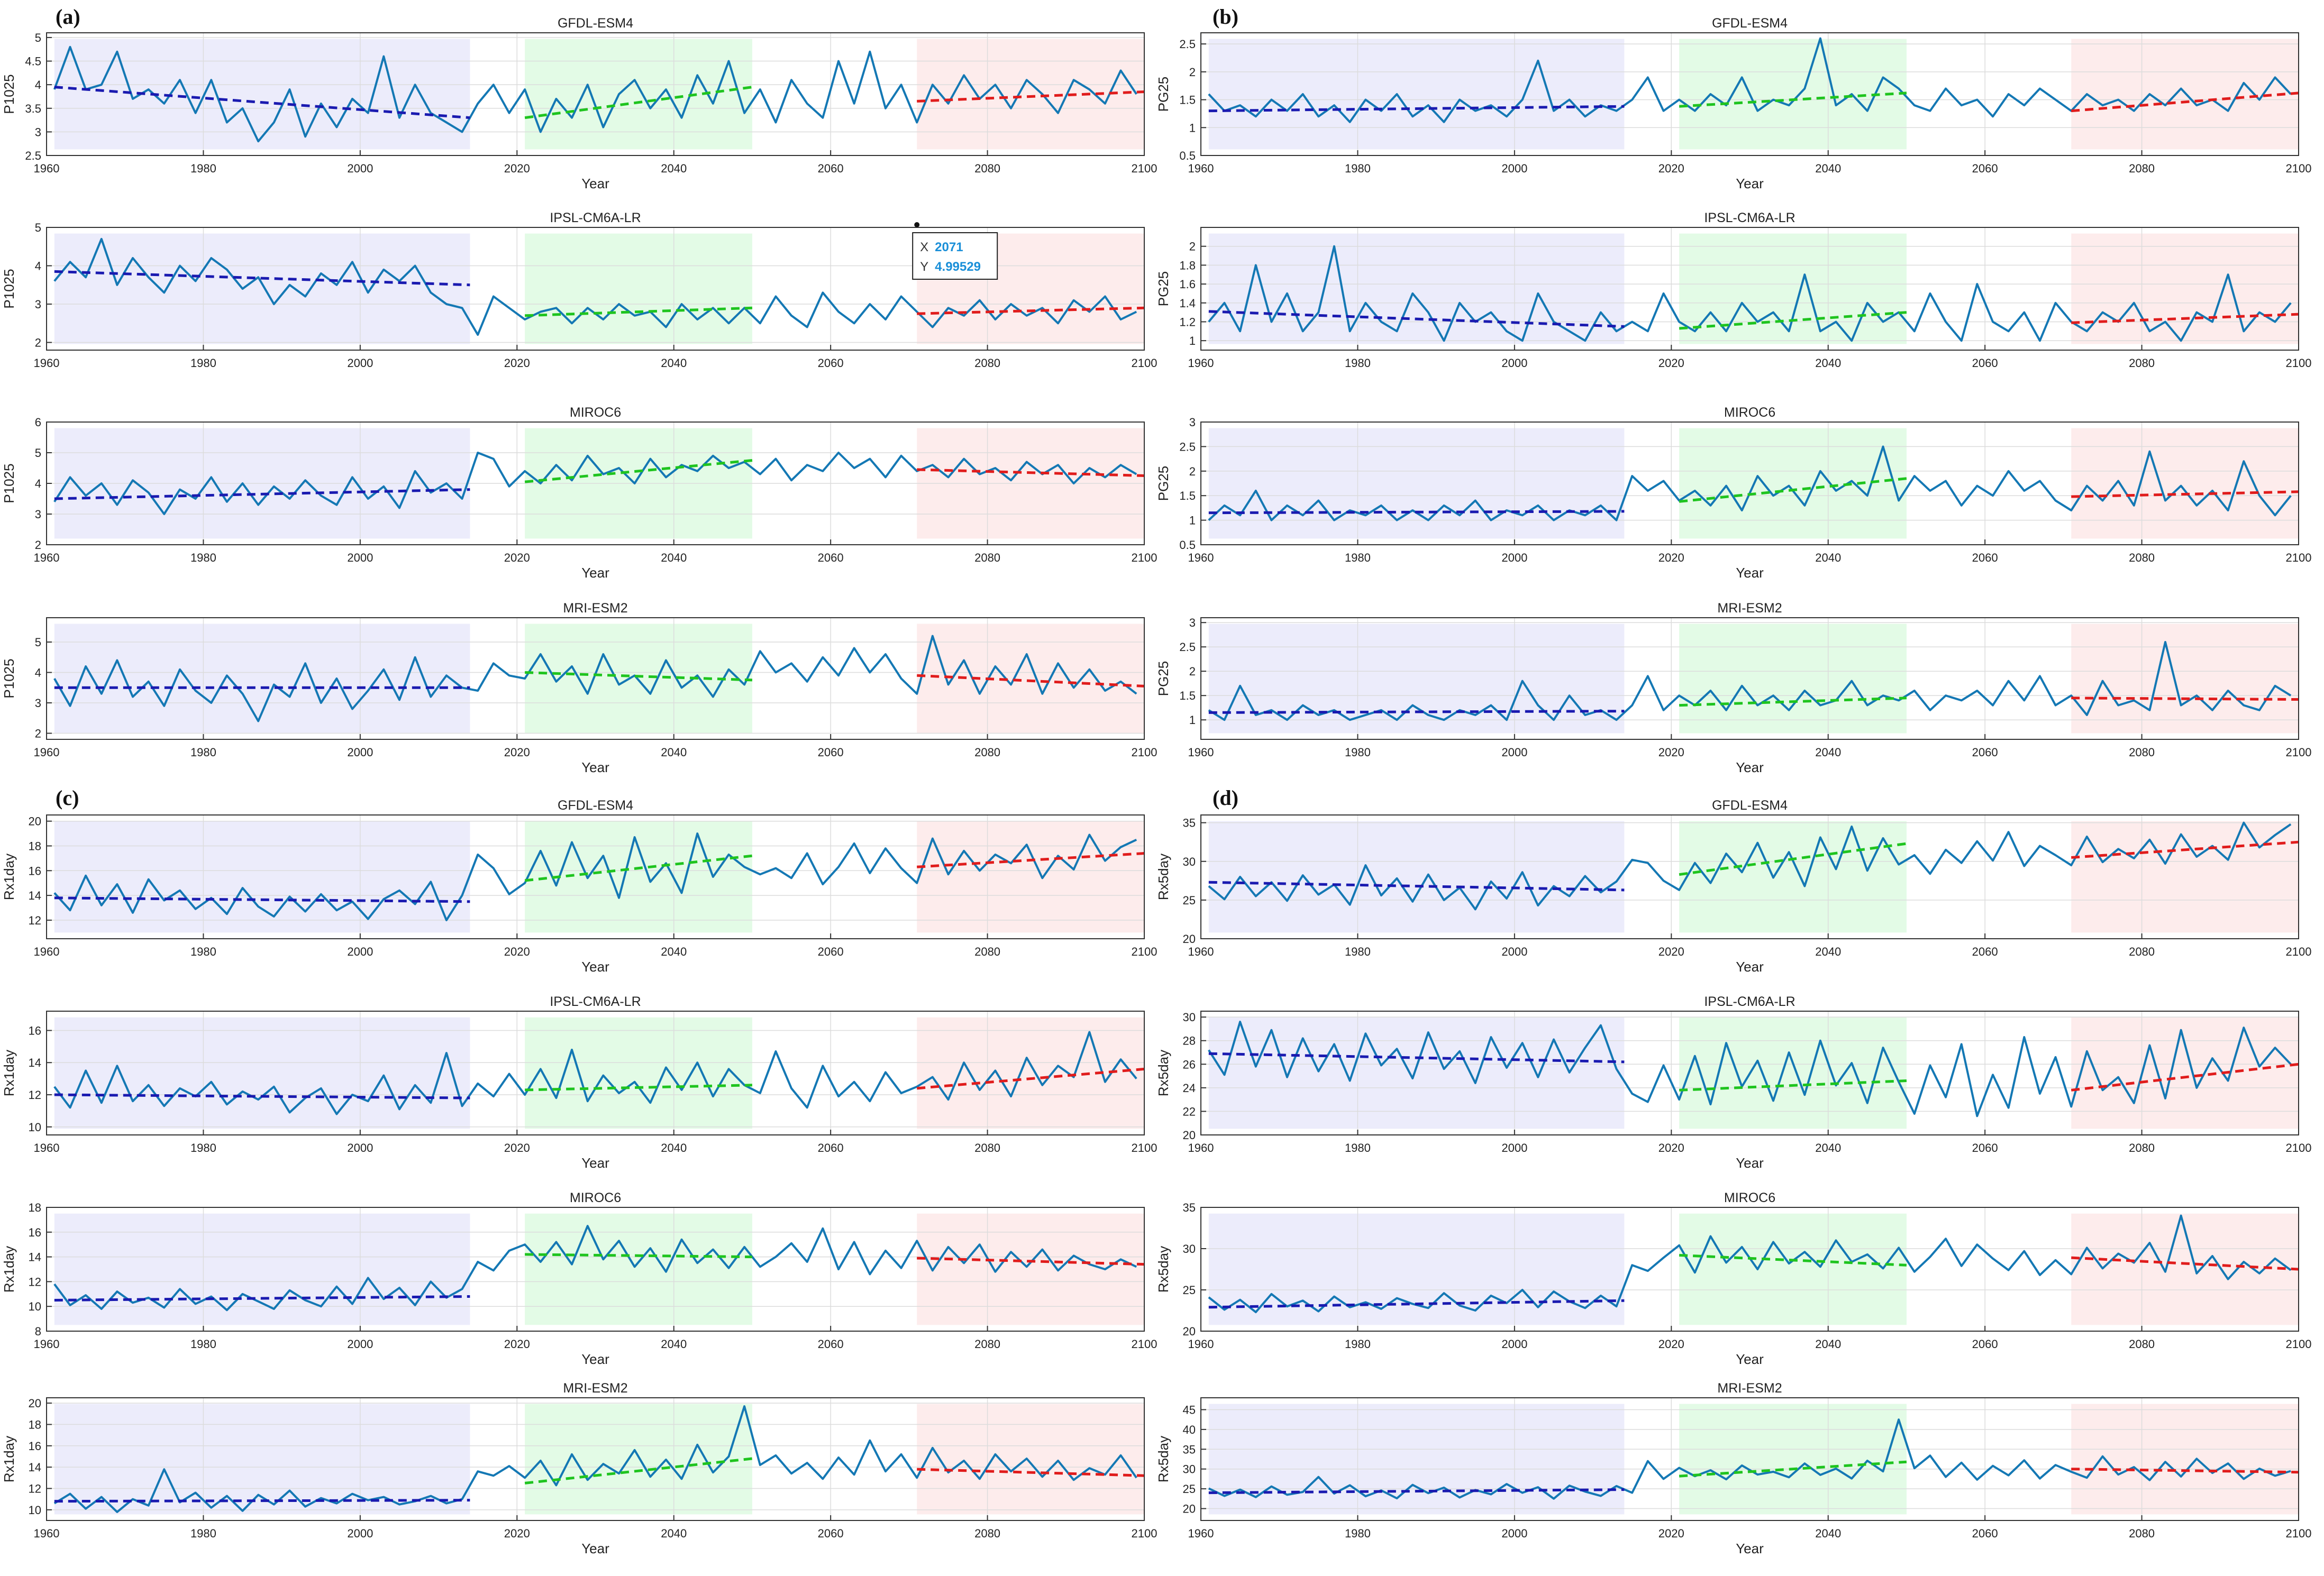 The height and width of the screenshot is (1576, 2324). Describe the element at coordinates (1750, 412) in the screenshot. I see `subplot-title: MIROC6` at that location.